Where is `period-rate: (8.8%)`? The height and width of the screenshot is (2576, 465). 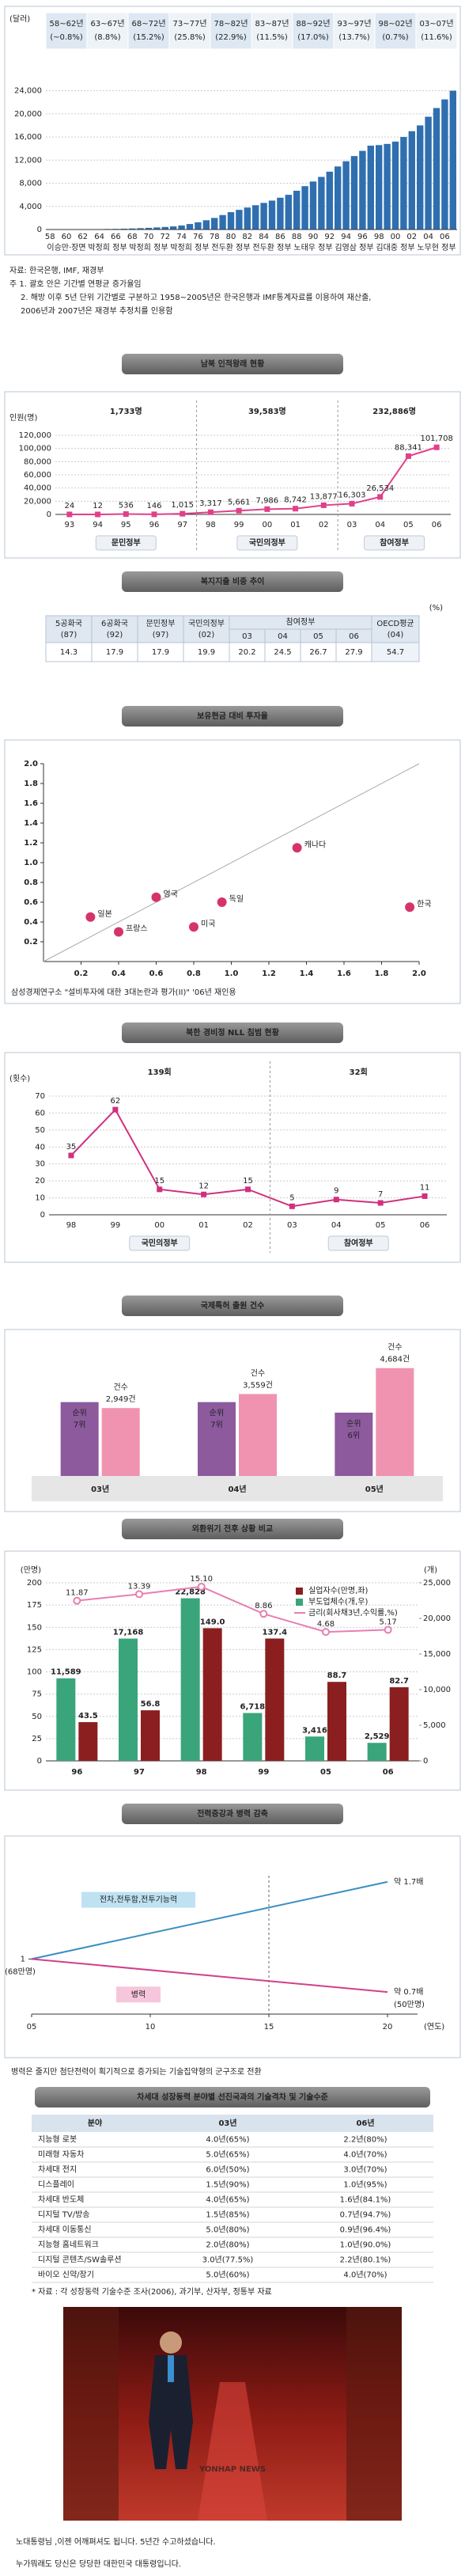
period-rate: (8.8%) is located at coordinates (107, 37).